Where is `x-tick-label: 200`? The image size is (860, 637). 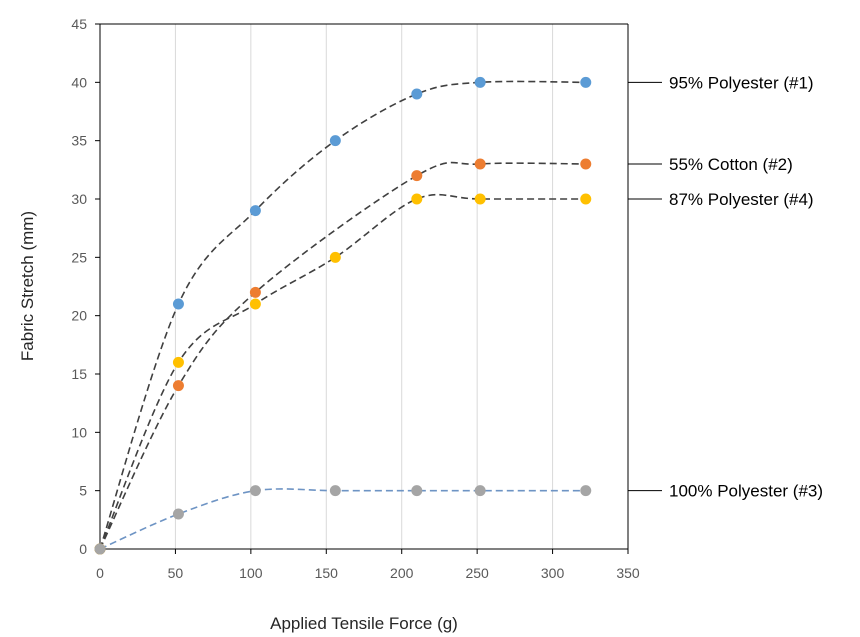 x-tick-label: 200 is located at coordinates (402, 573).